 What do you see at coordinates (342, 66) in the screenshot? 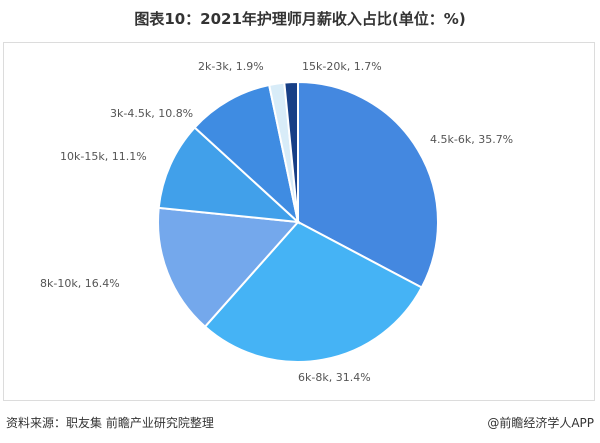
I see `slice-label: 15k-20k, 1.7%` at bounding box center [342, 66].